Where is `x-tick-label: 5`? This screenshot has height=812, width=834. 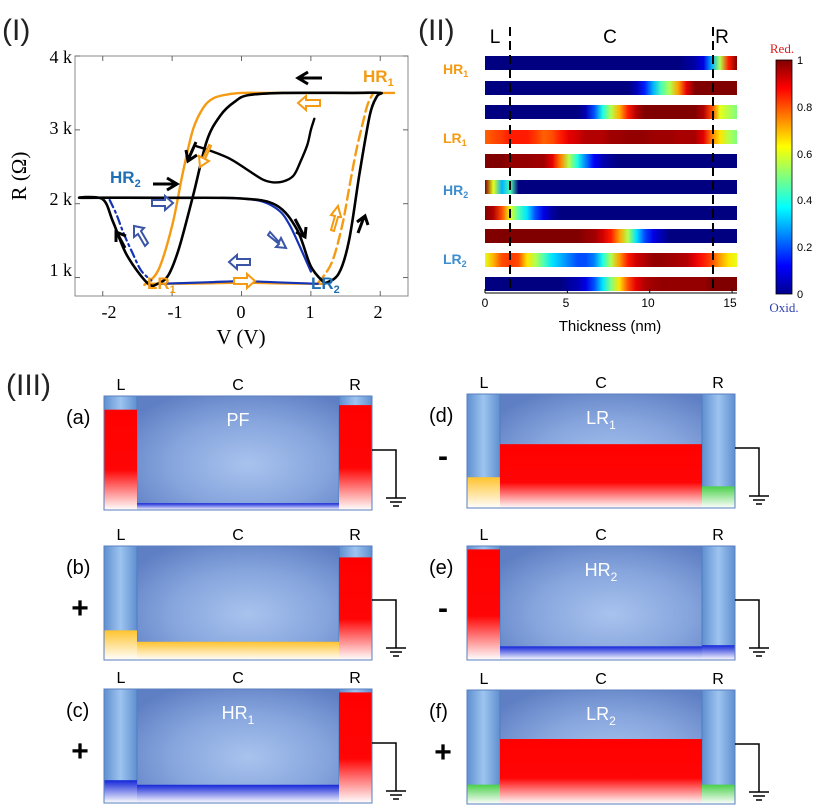
x-tick-label: 5 is located at coordinates (566, 303).